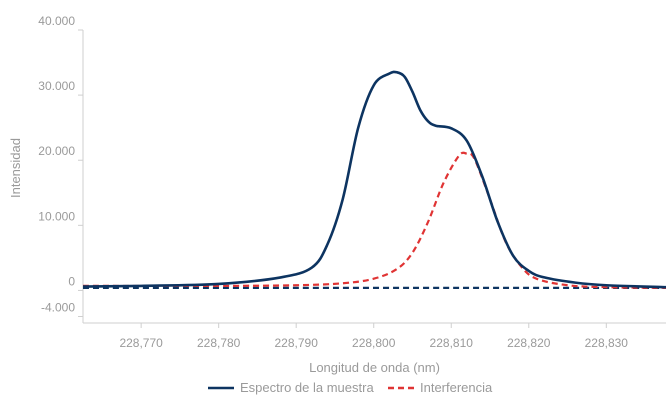  What do you see at coordinates (15, 168) in the screenshot?
I see `y-axis-title: Intensidad` at bounding box center [15, 168].